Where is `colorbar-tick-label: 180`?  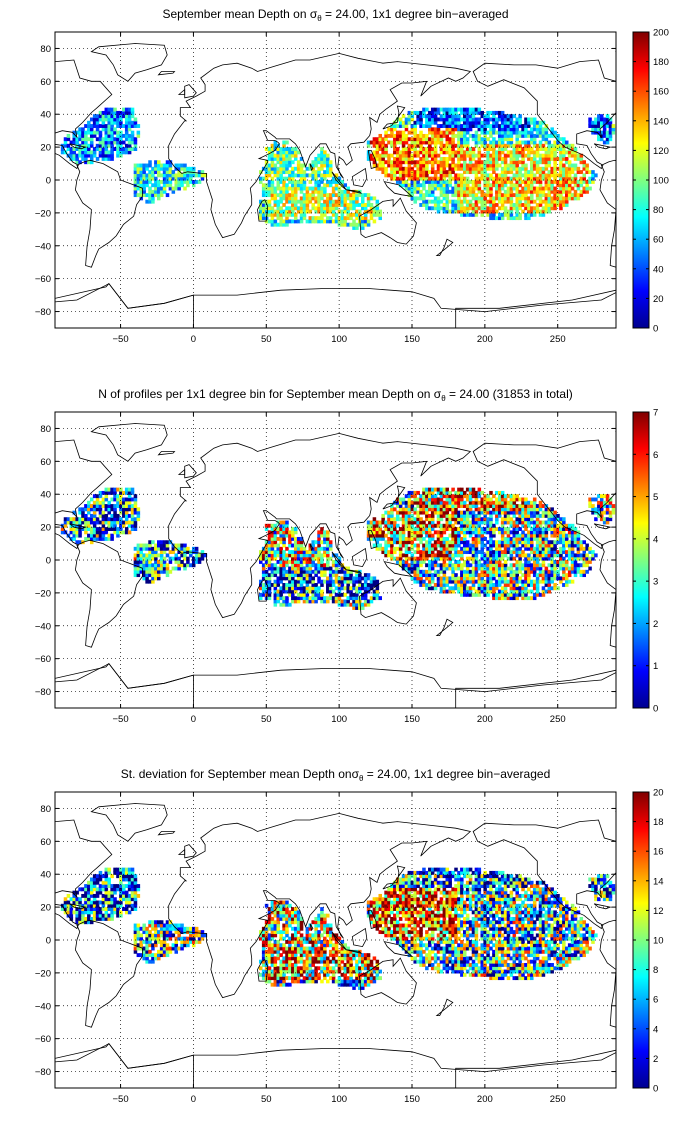
colorbar-tick-label: 180 is located at coordinates (661, 62).